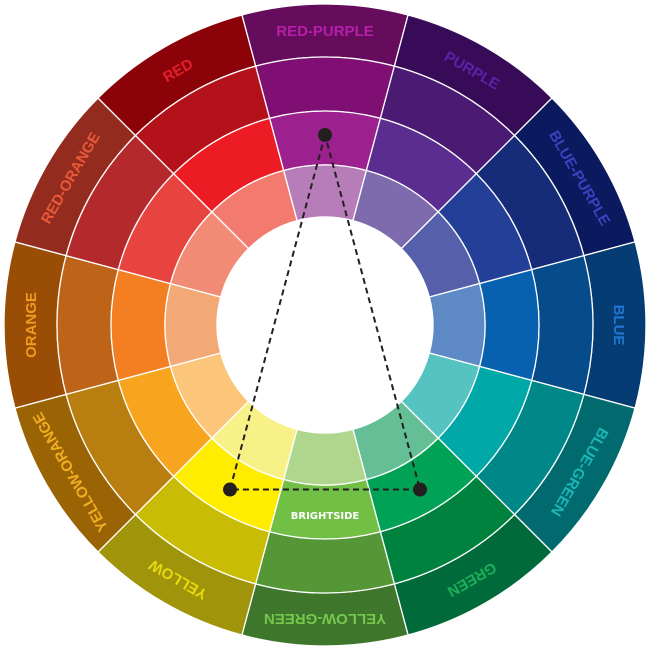 This screenshot has width=650, height=650. What do you see at coordinates (325, 618) in the screenshot?
I see `hue-label-yellow-green: YELLOW-GREEN` at bounding box center [325, 618].